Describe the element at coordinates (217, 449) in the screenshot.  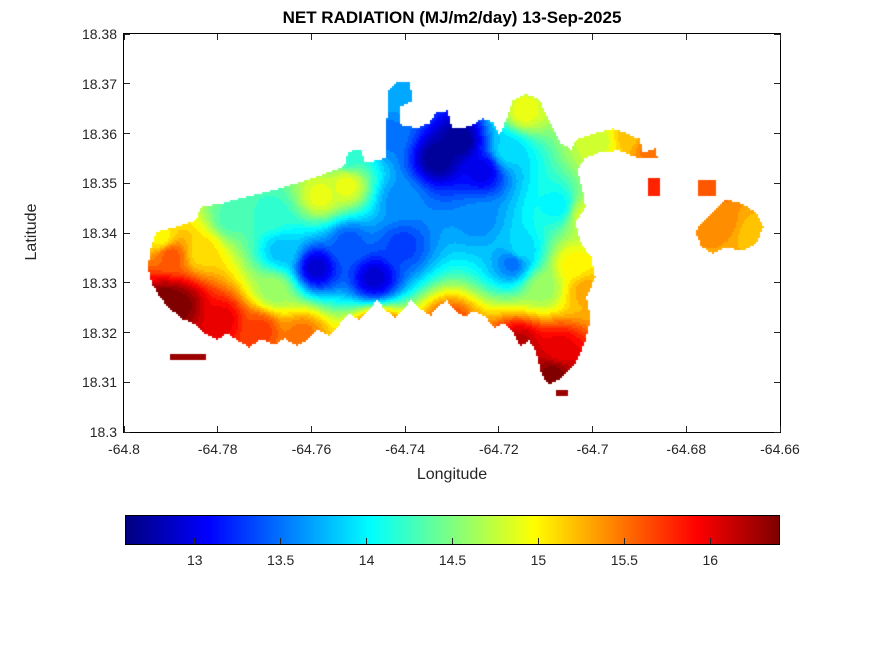
I see `x-tick-label: -64.78` at that location.